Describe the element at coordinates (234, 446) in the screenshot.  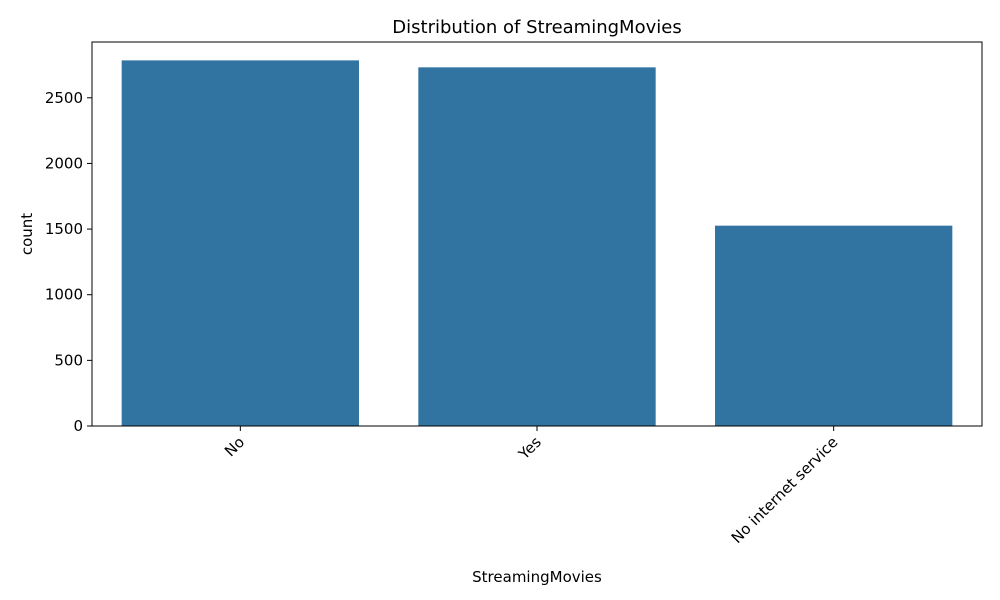
I see `x-tick-label: No` at that location.